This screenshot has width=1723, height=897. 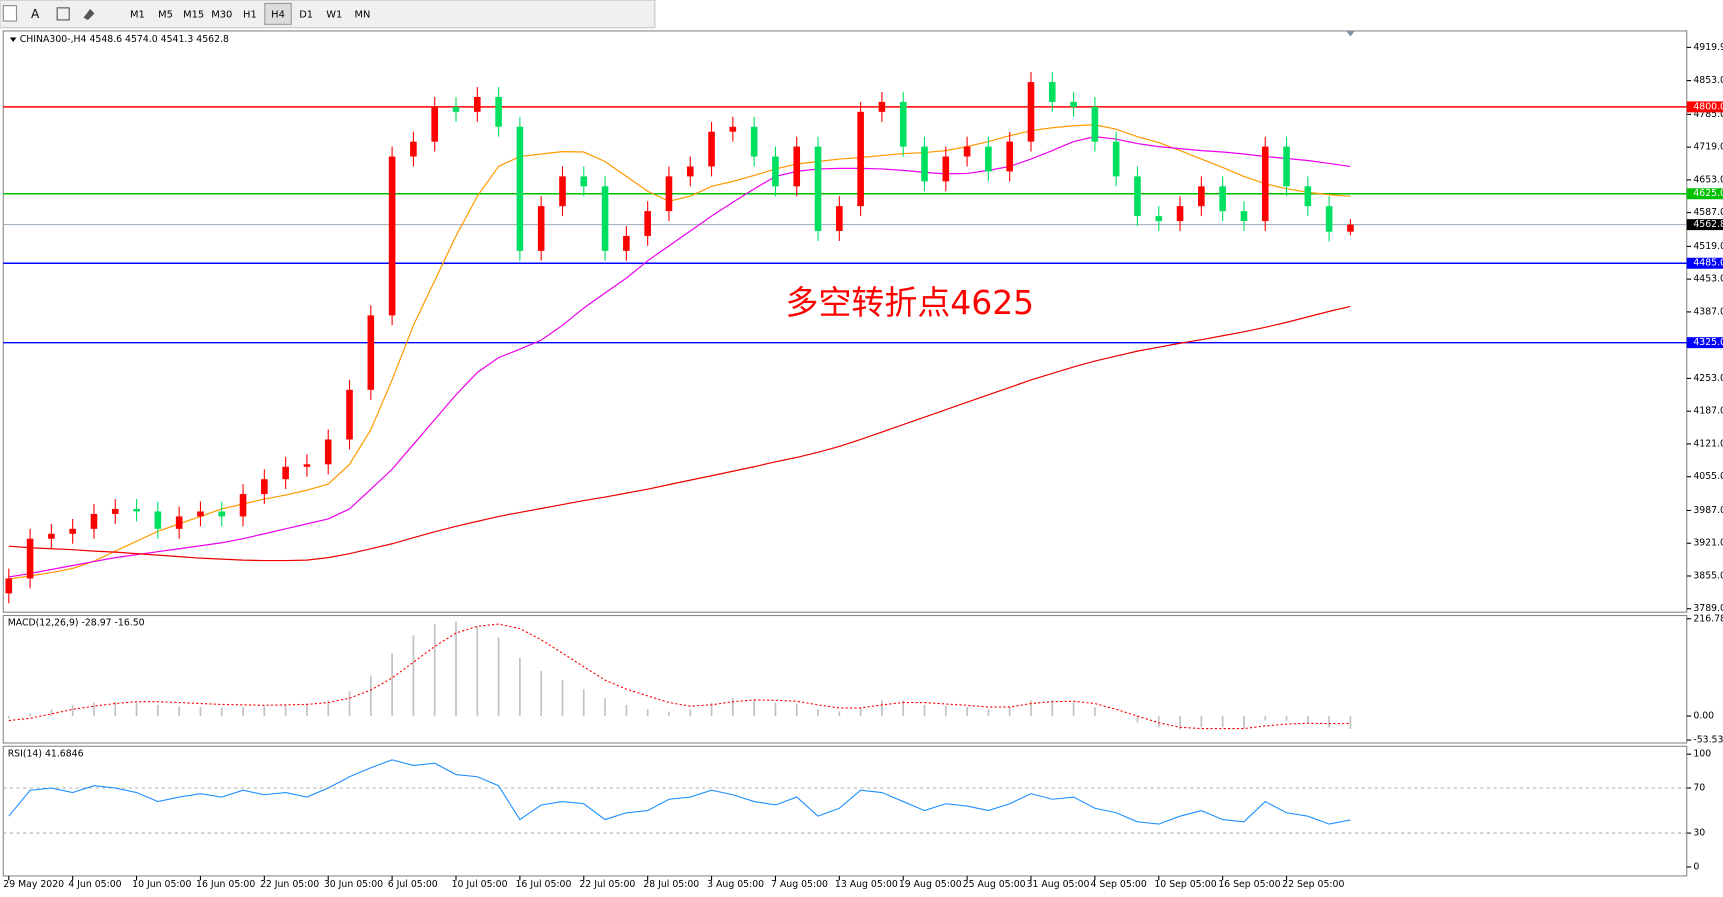 What do you see at coordinates (10, 13) in the screenshot?
I see `tool-cursor` at bounding box center [10, 13].